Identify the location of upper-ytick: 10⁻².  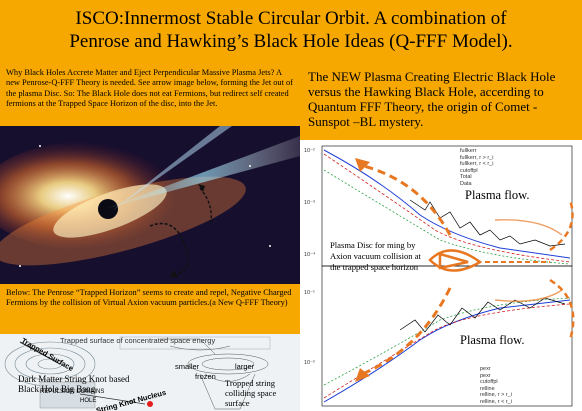
(309, 151).